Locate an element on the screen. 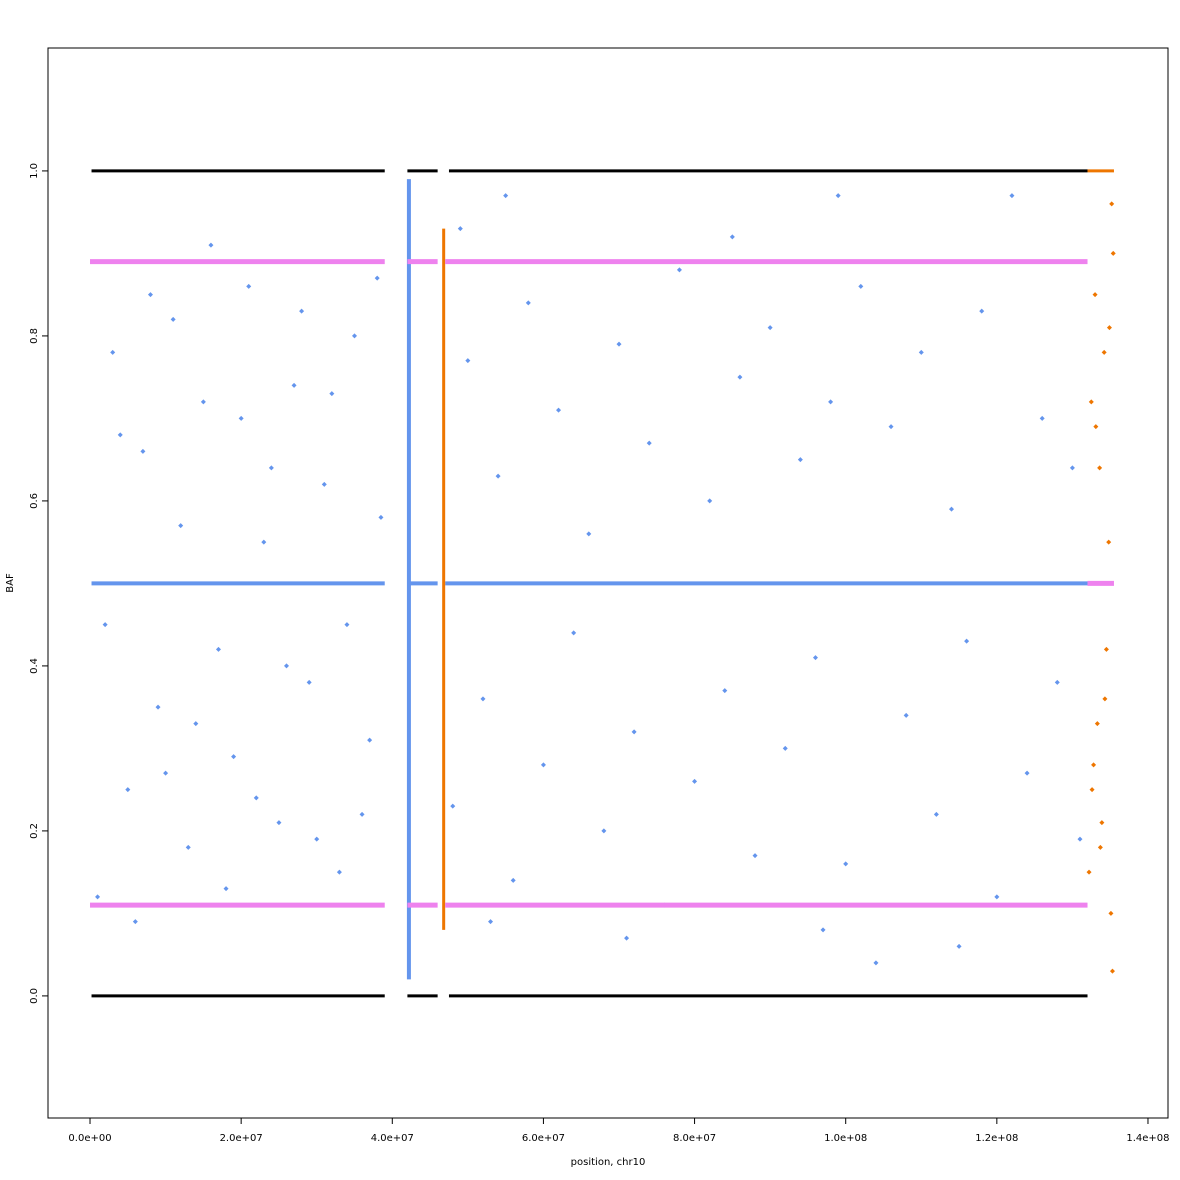 The width and height of the screenshot is (1180, 1180). x-tick-label: 1.2e+08 is located at coordinates (996, 1138).